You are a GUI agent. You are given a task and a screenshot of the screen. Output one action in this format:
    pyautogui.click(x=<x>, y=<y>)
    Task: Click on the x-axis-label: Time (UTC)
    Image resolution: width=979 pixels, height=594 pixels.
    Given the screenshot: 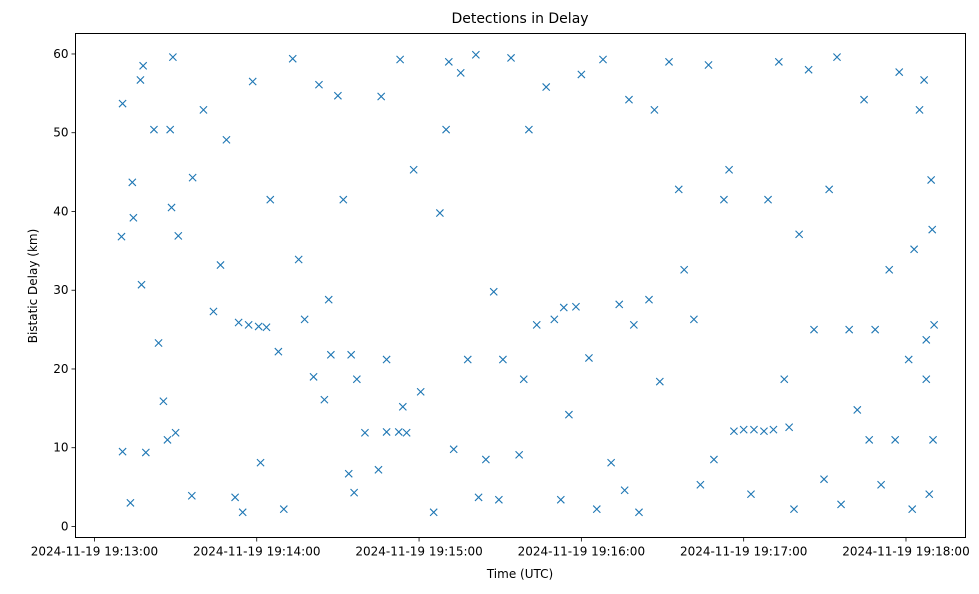 What is the action you would take?
    pyautogui.click(x=519, y=574)
    